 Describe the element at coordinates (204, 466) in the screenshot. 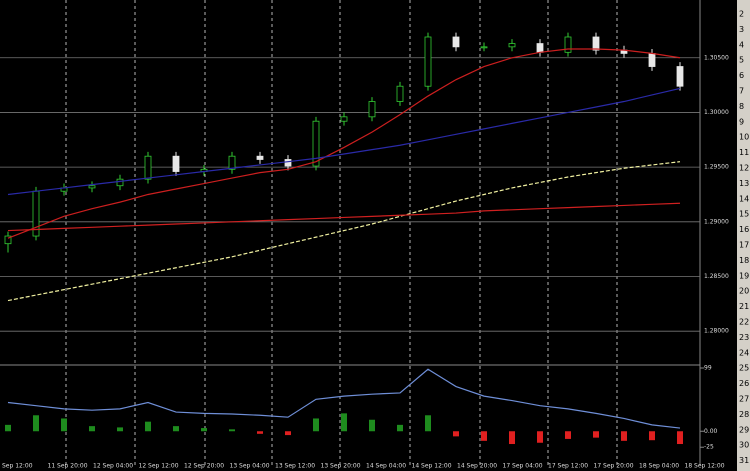

I see `x-tick-label: 12 Sep 20:00` at that location.